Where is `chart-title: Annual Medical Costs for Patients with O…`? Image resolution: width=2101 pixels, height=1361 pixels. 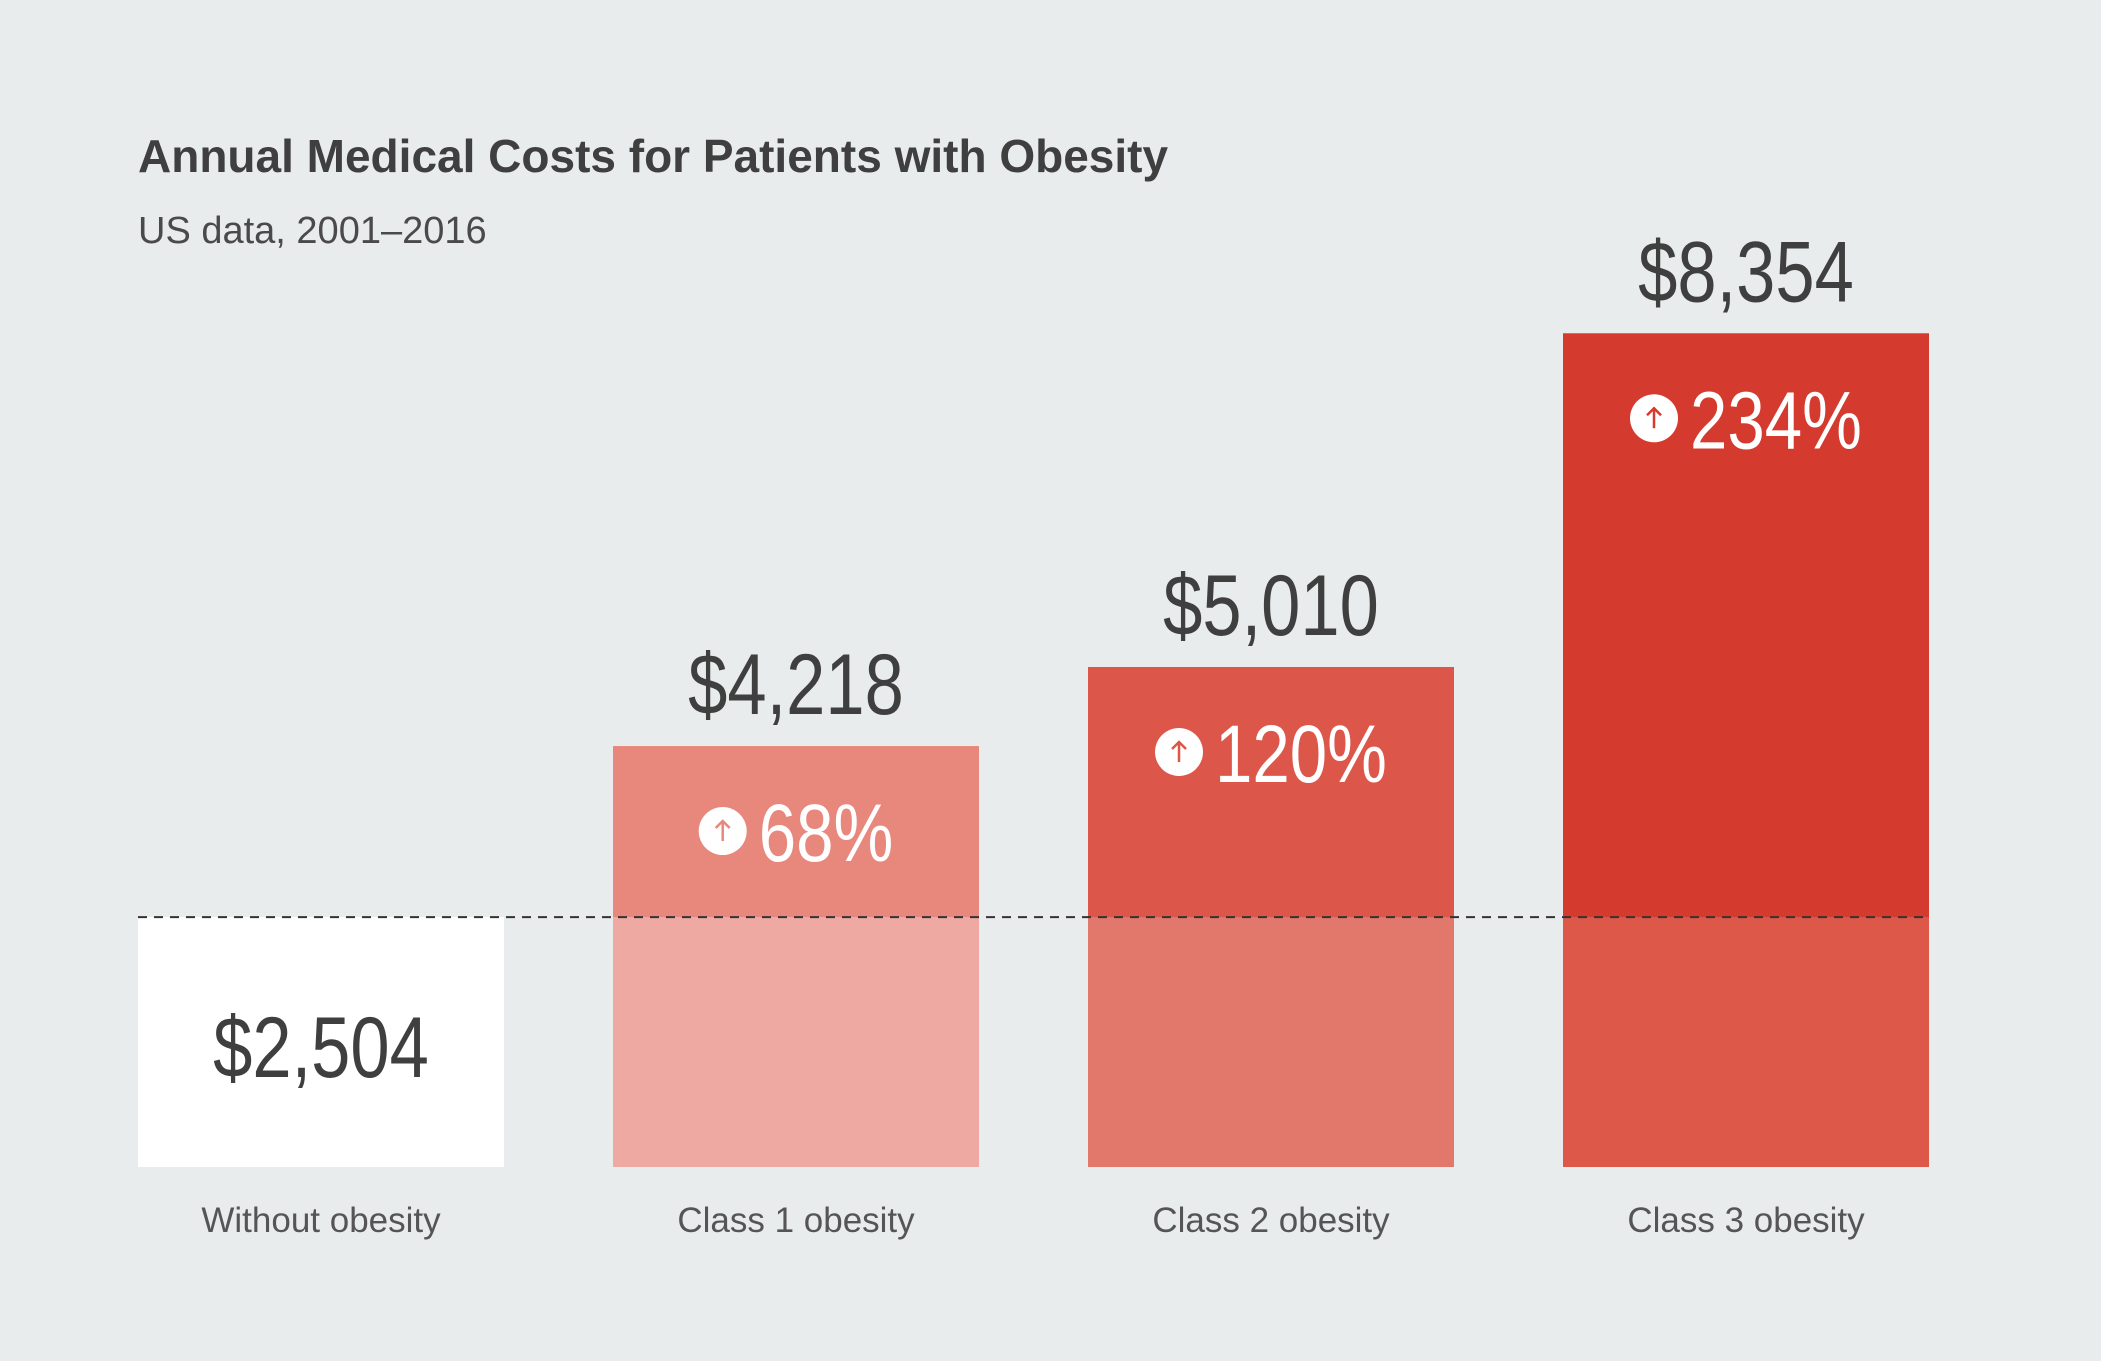
chart-title: Annual Medical Costs for Patients with O… is located at coordinates (653, 156).